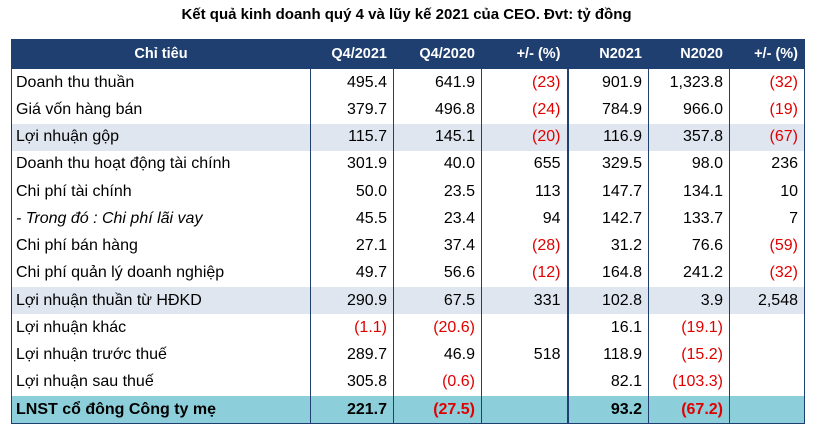 The height and width of the screenshot is (435, 813). What do you see at coordinates (767, 164) in the screenshot?
I see `table-cell: 236` at bounding box center [767, 164].